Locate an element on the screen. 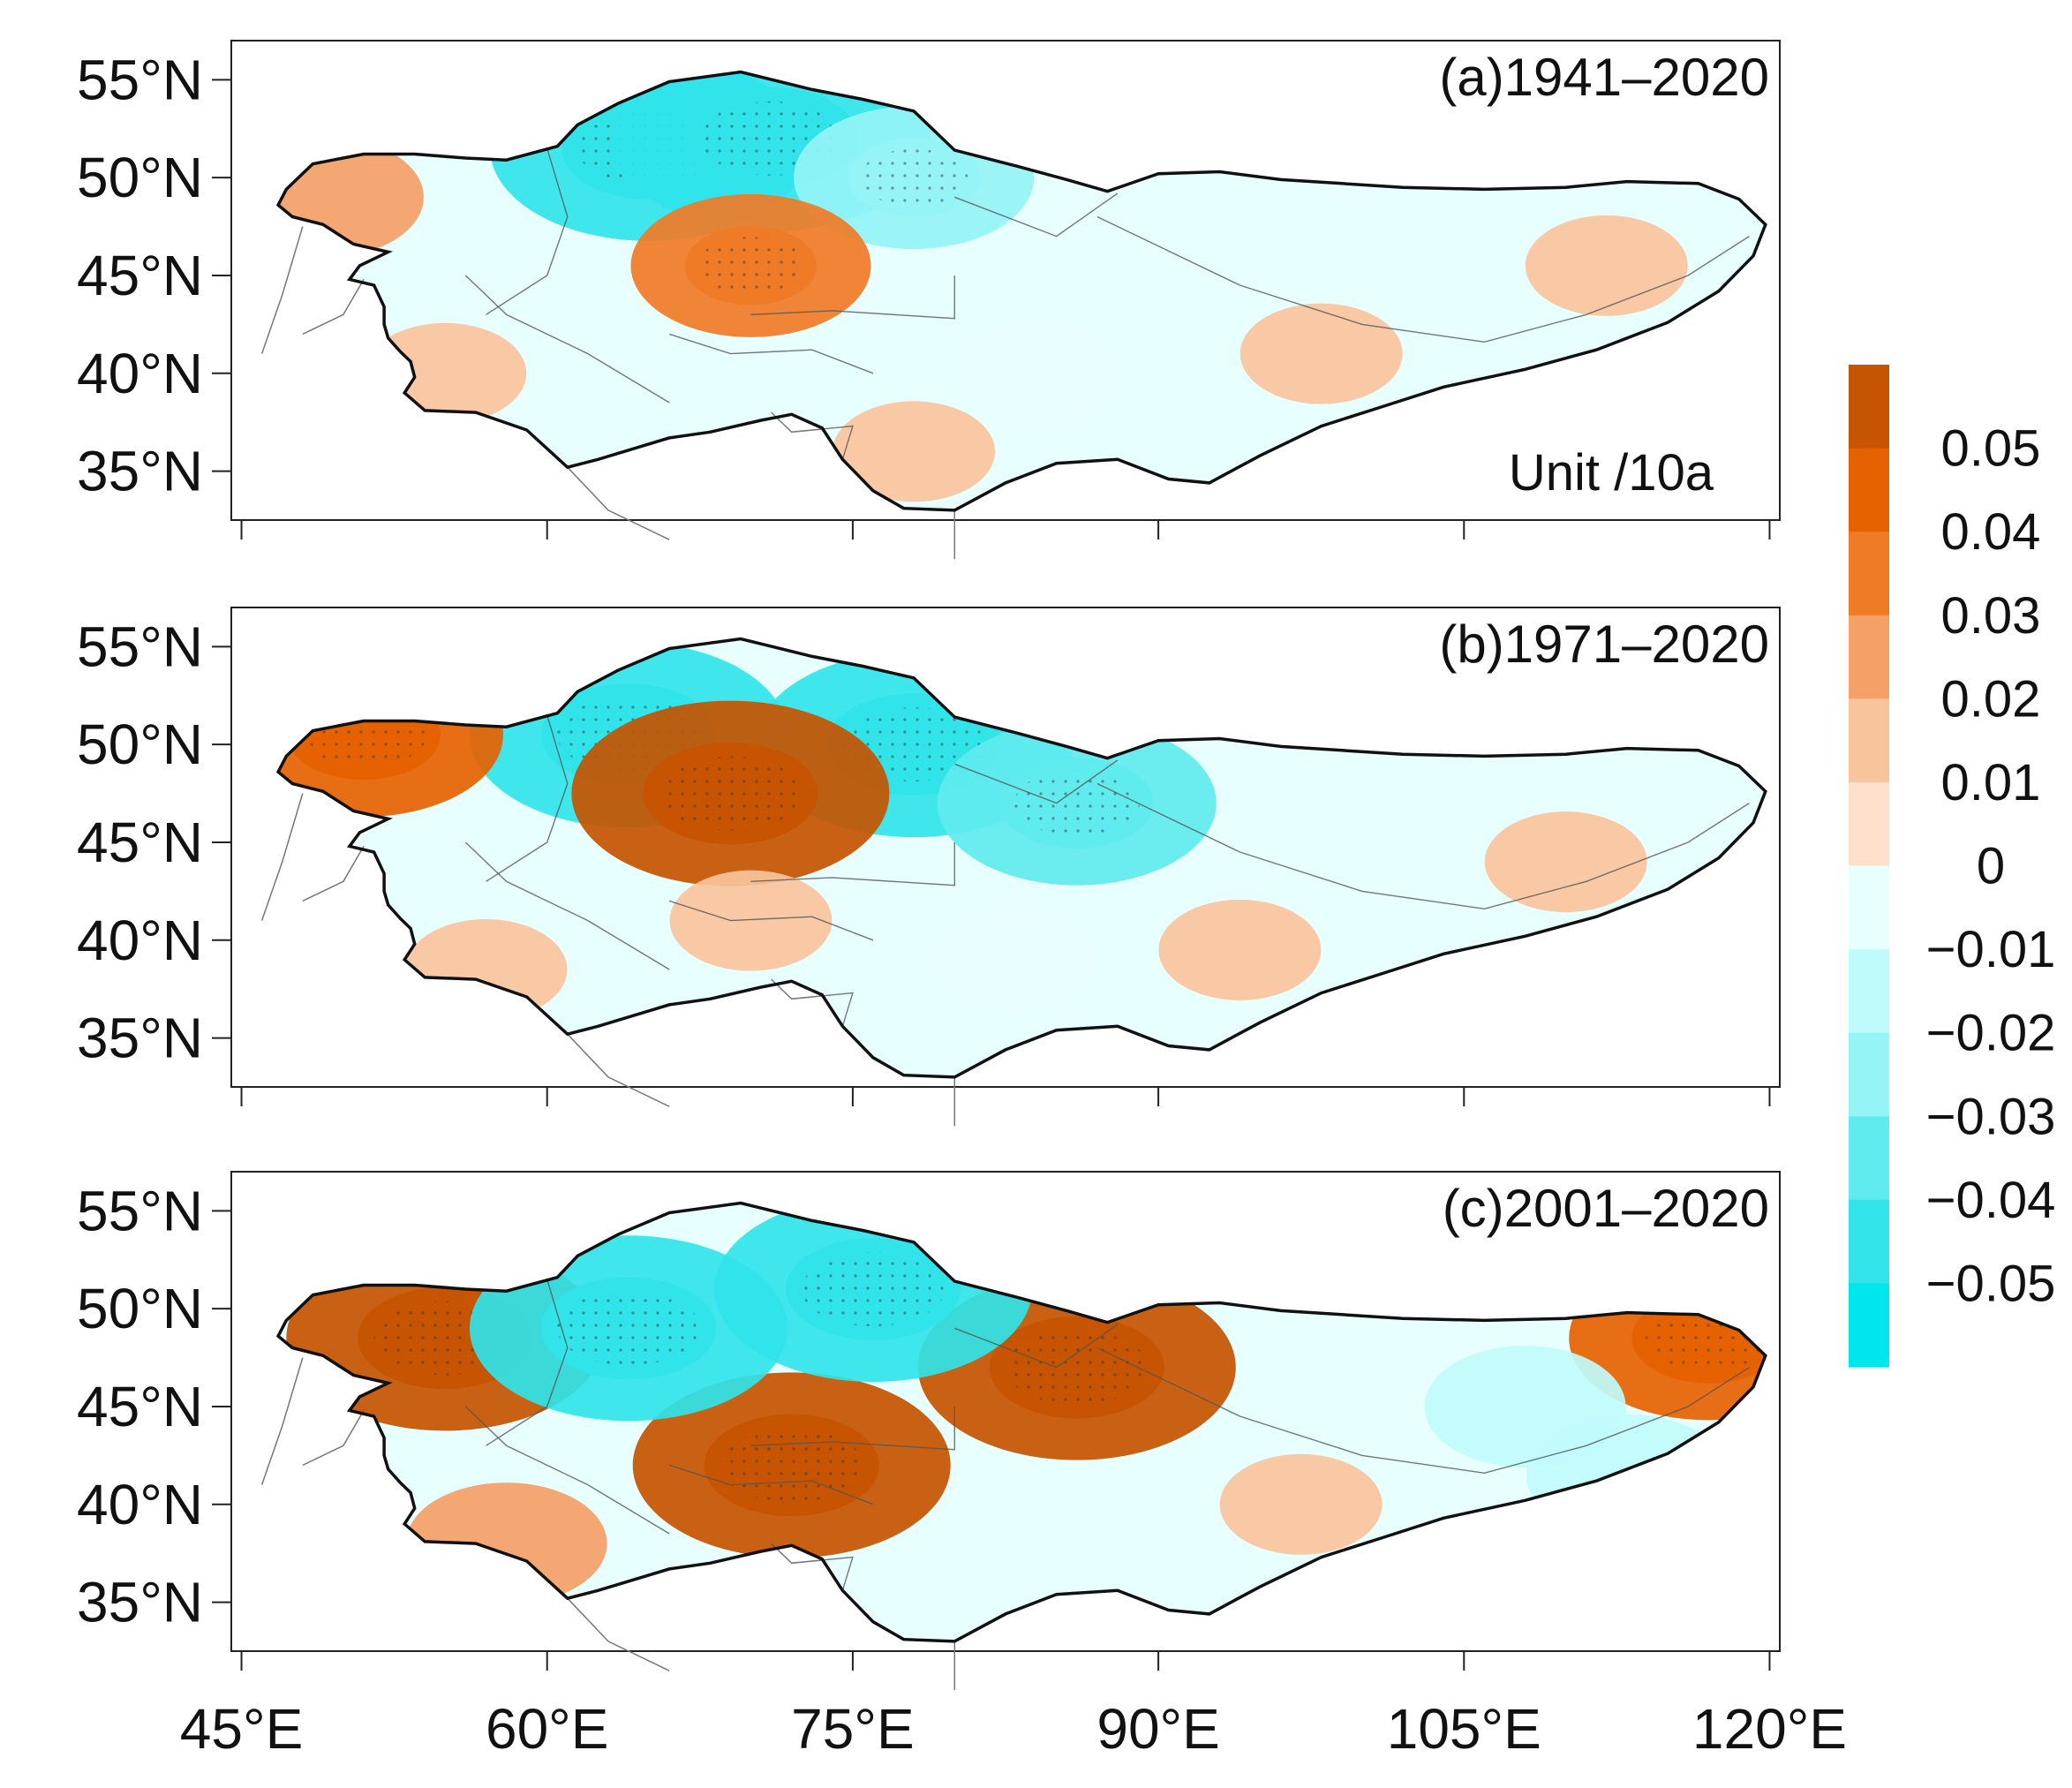 This screenshot has width=2072, height=1788. lon-tick-label: 45°E is located at coordinates (241, 1729).